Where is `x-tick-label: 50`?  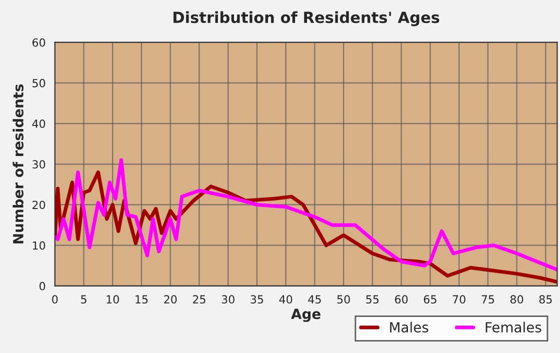 x-tick-label: 50 is located at coordinates (343, 299).